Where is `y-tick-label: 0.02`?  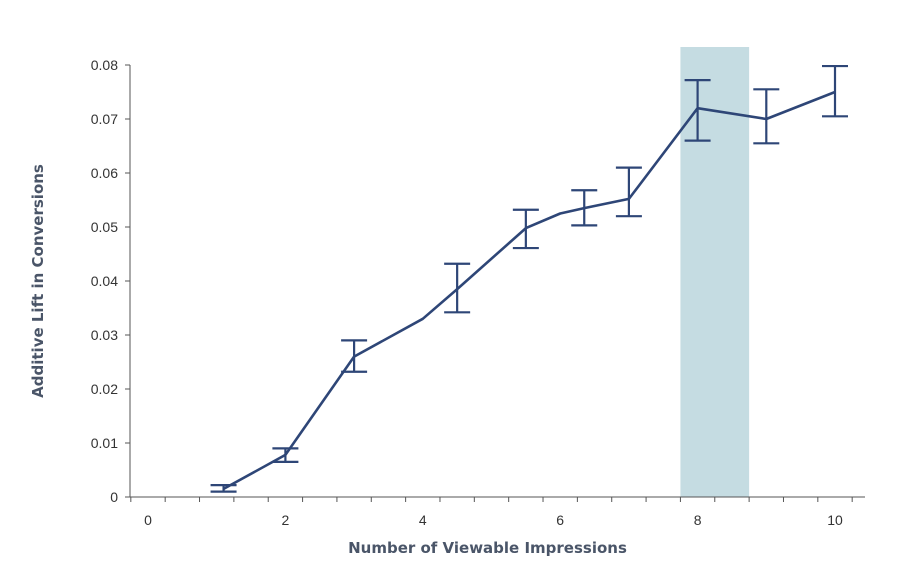 y-tick-label: 0.02 is located at coordinates (104, 389).